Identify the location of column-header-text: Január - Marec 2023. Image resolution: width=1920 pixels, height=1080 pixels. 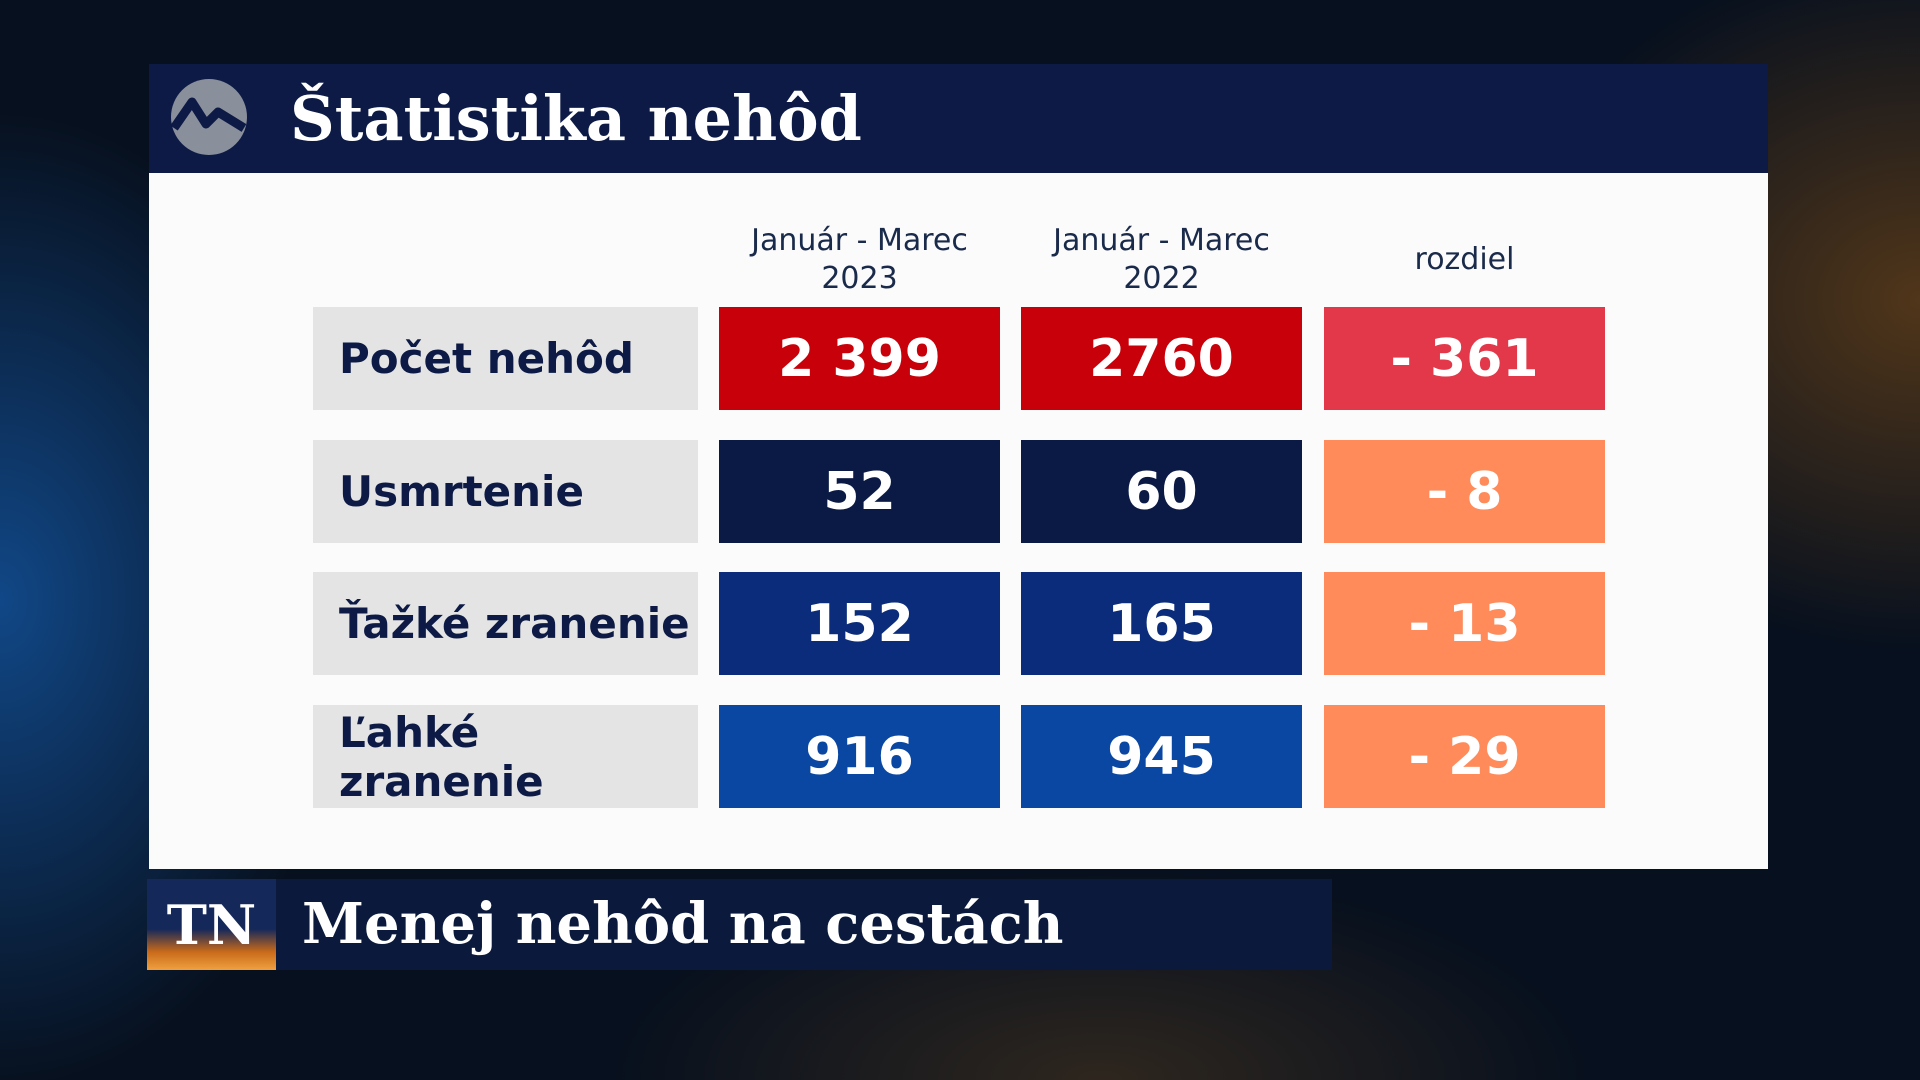
(859, 259).